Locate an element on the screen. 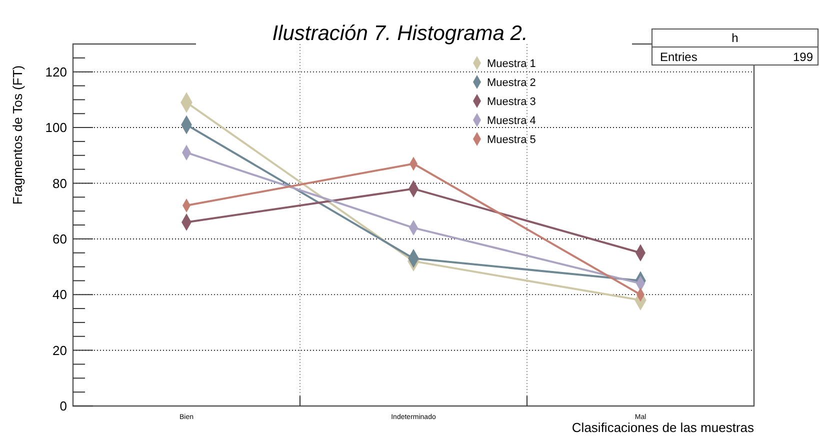  legend-label: Muestra 4 is located at coordinates (511, 120).